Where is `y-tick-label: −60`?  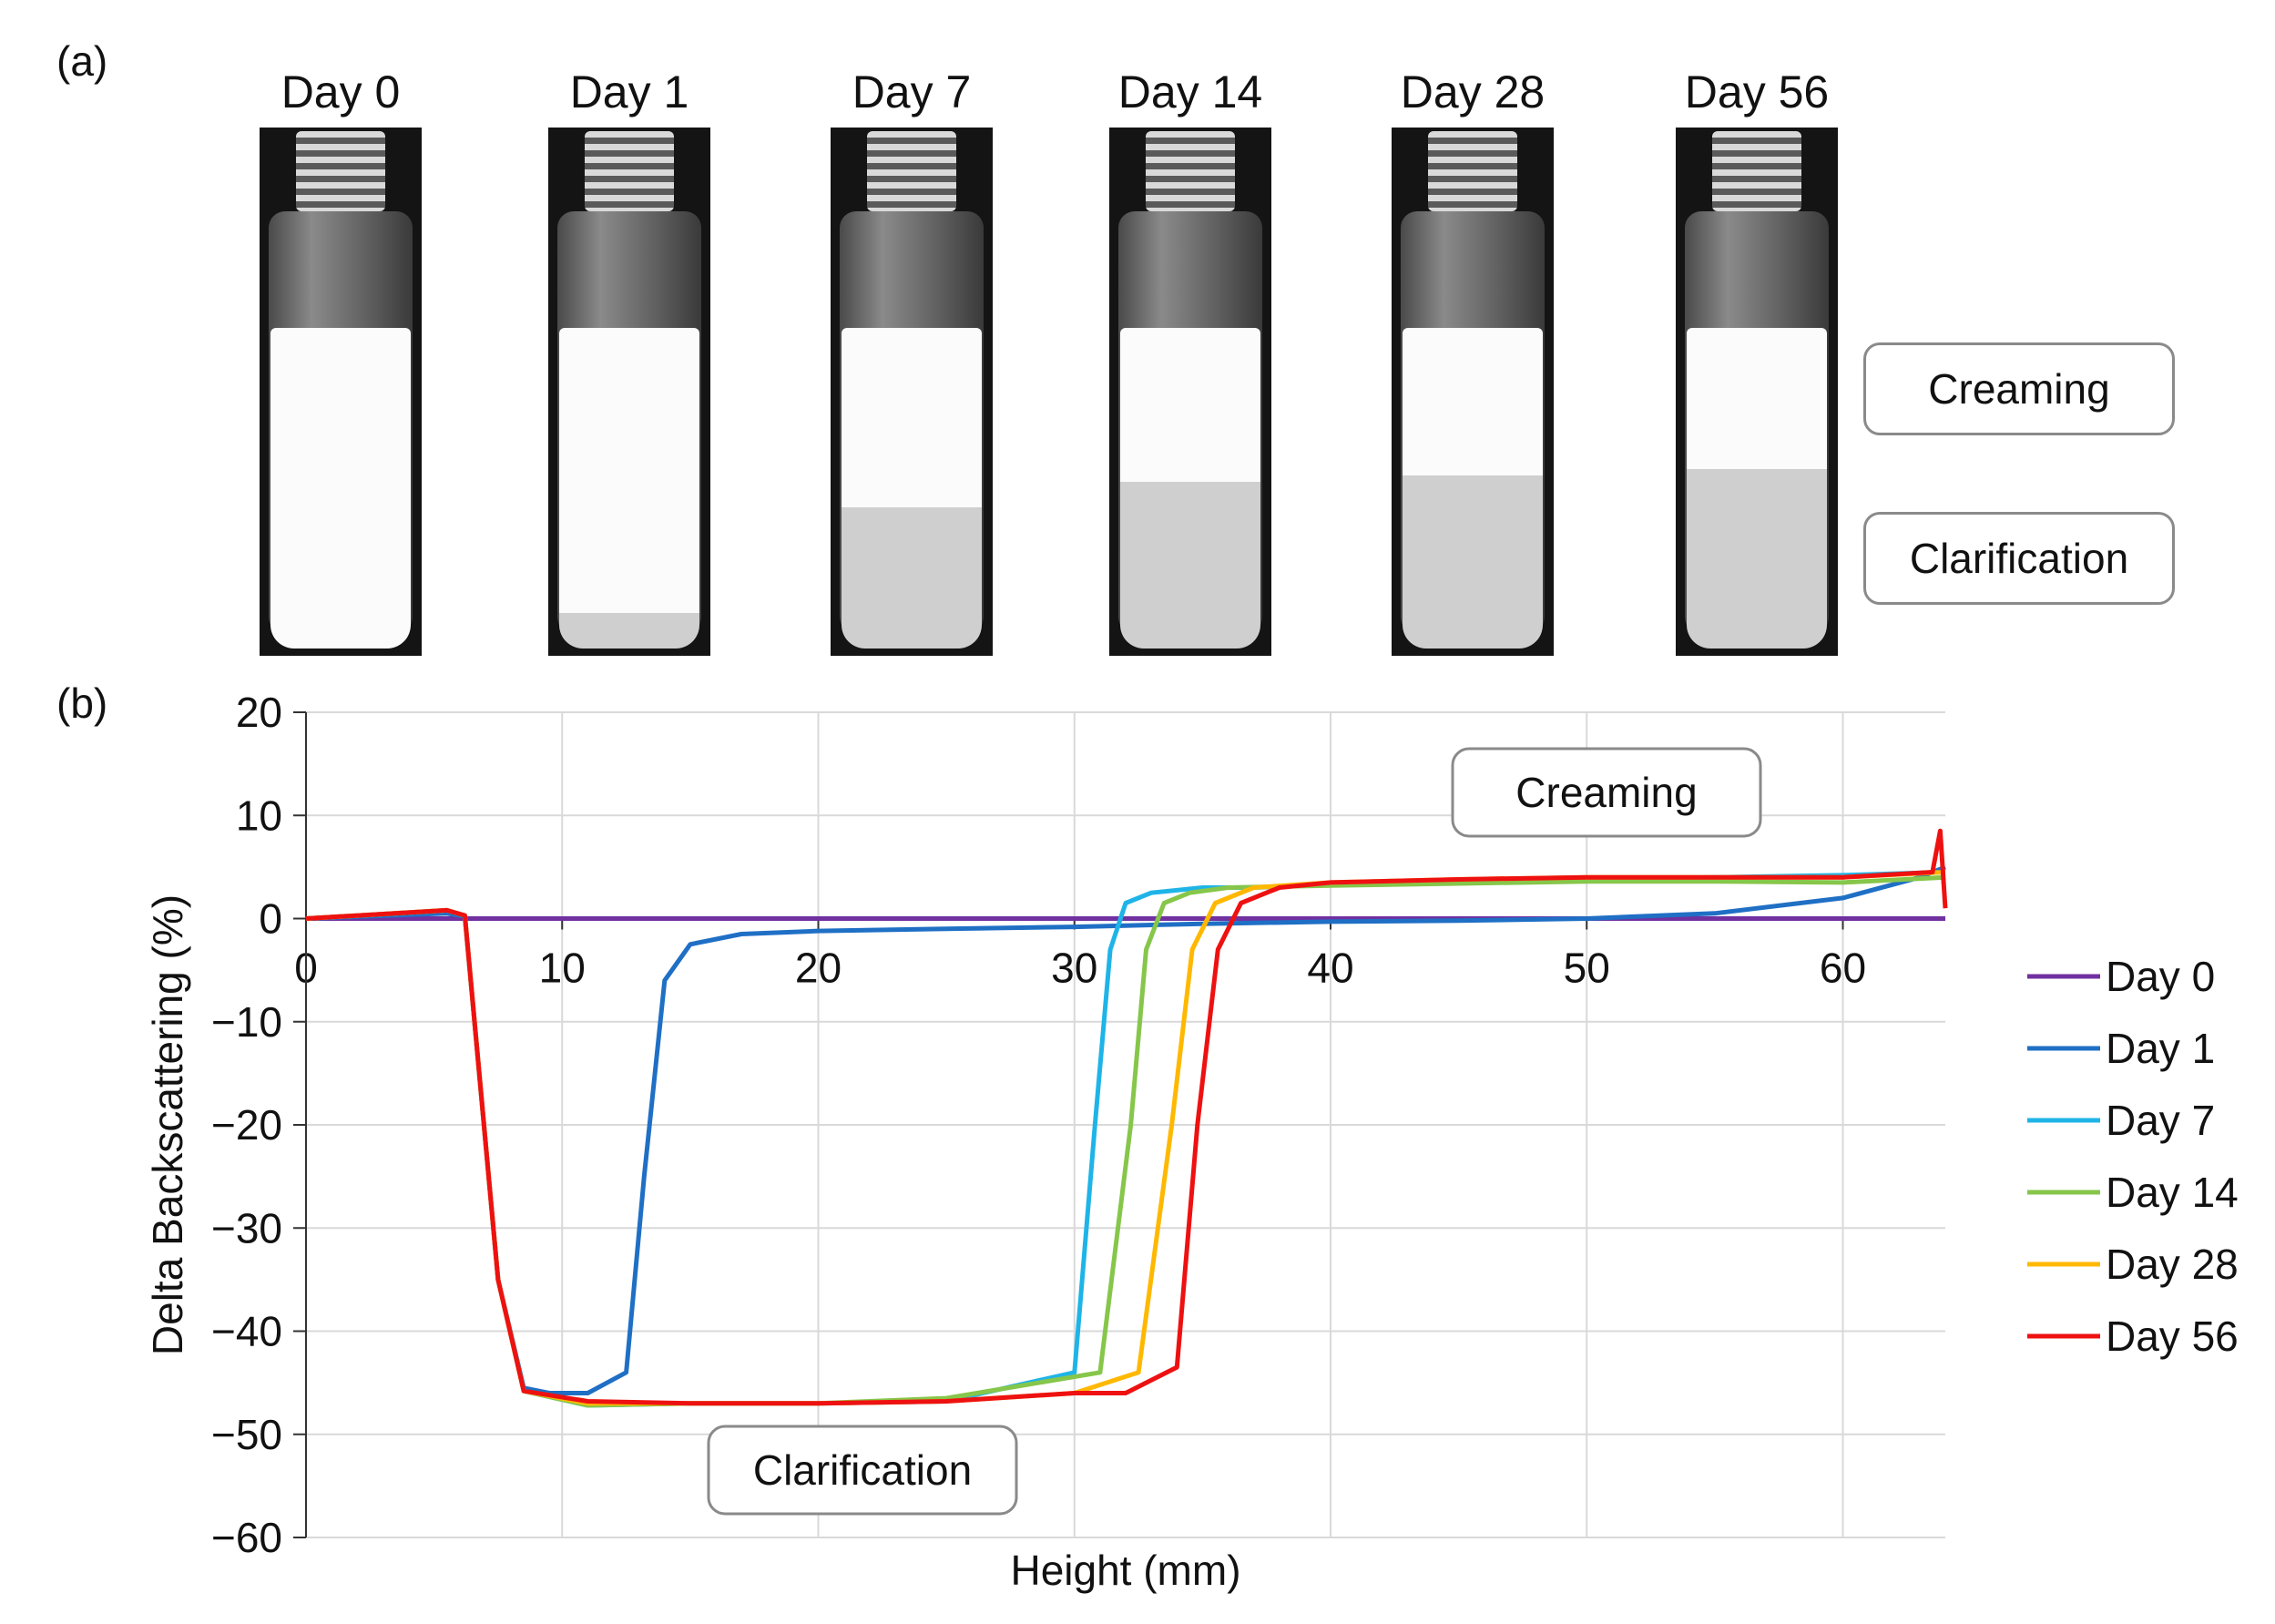
y-tick-label: −60 is located at coordinates (246, 1537).